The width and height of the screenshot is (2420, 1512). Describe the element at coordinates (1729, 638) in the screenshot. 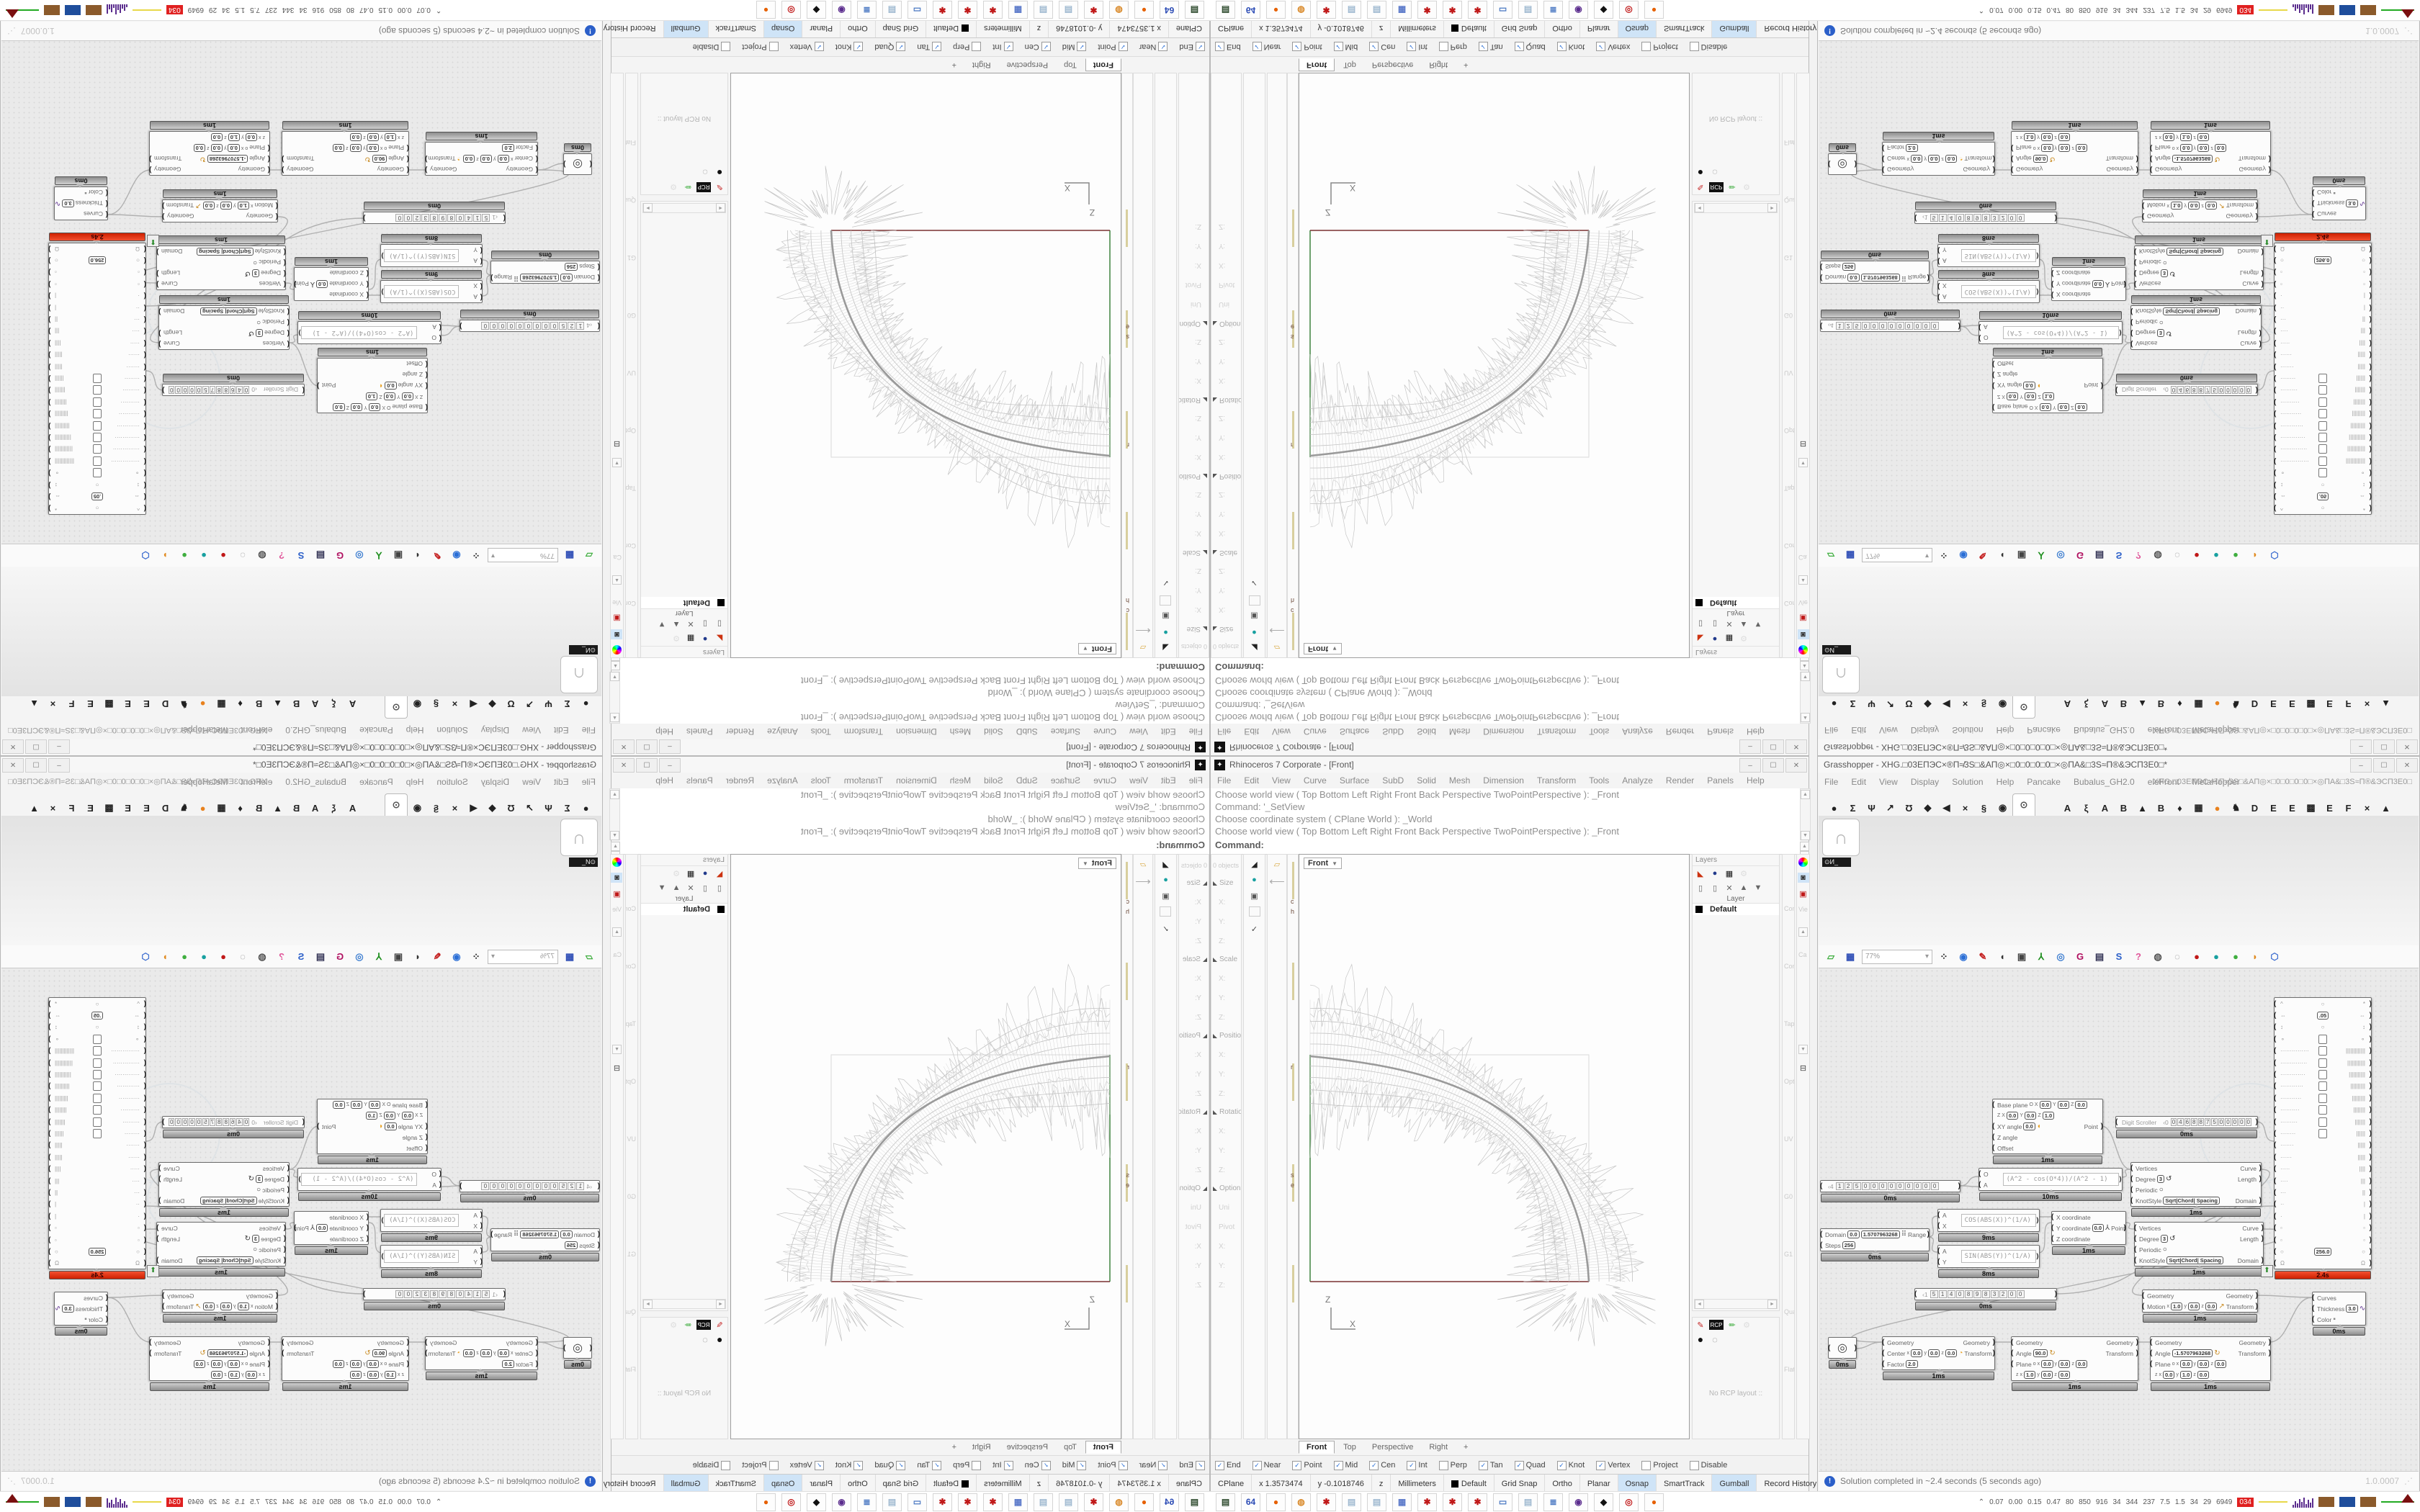

I see `layer-checker-icon: ▦` at that location.